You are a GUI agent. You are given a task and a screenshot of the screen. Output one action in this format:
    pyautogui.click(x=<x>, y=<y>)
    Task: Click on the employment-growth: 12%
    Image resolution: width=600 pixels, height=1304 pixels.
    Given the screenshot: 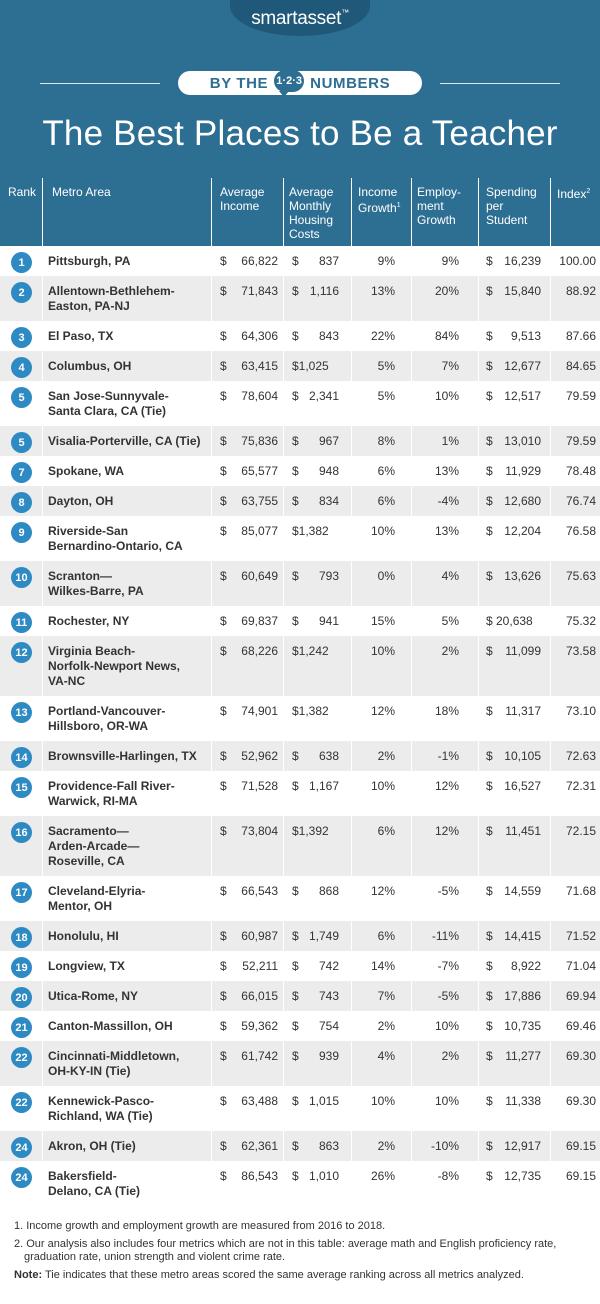 What is the action you would take?
    pyautogui.click(x=446, y=831)
    